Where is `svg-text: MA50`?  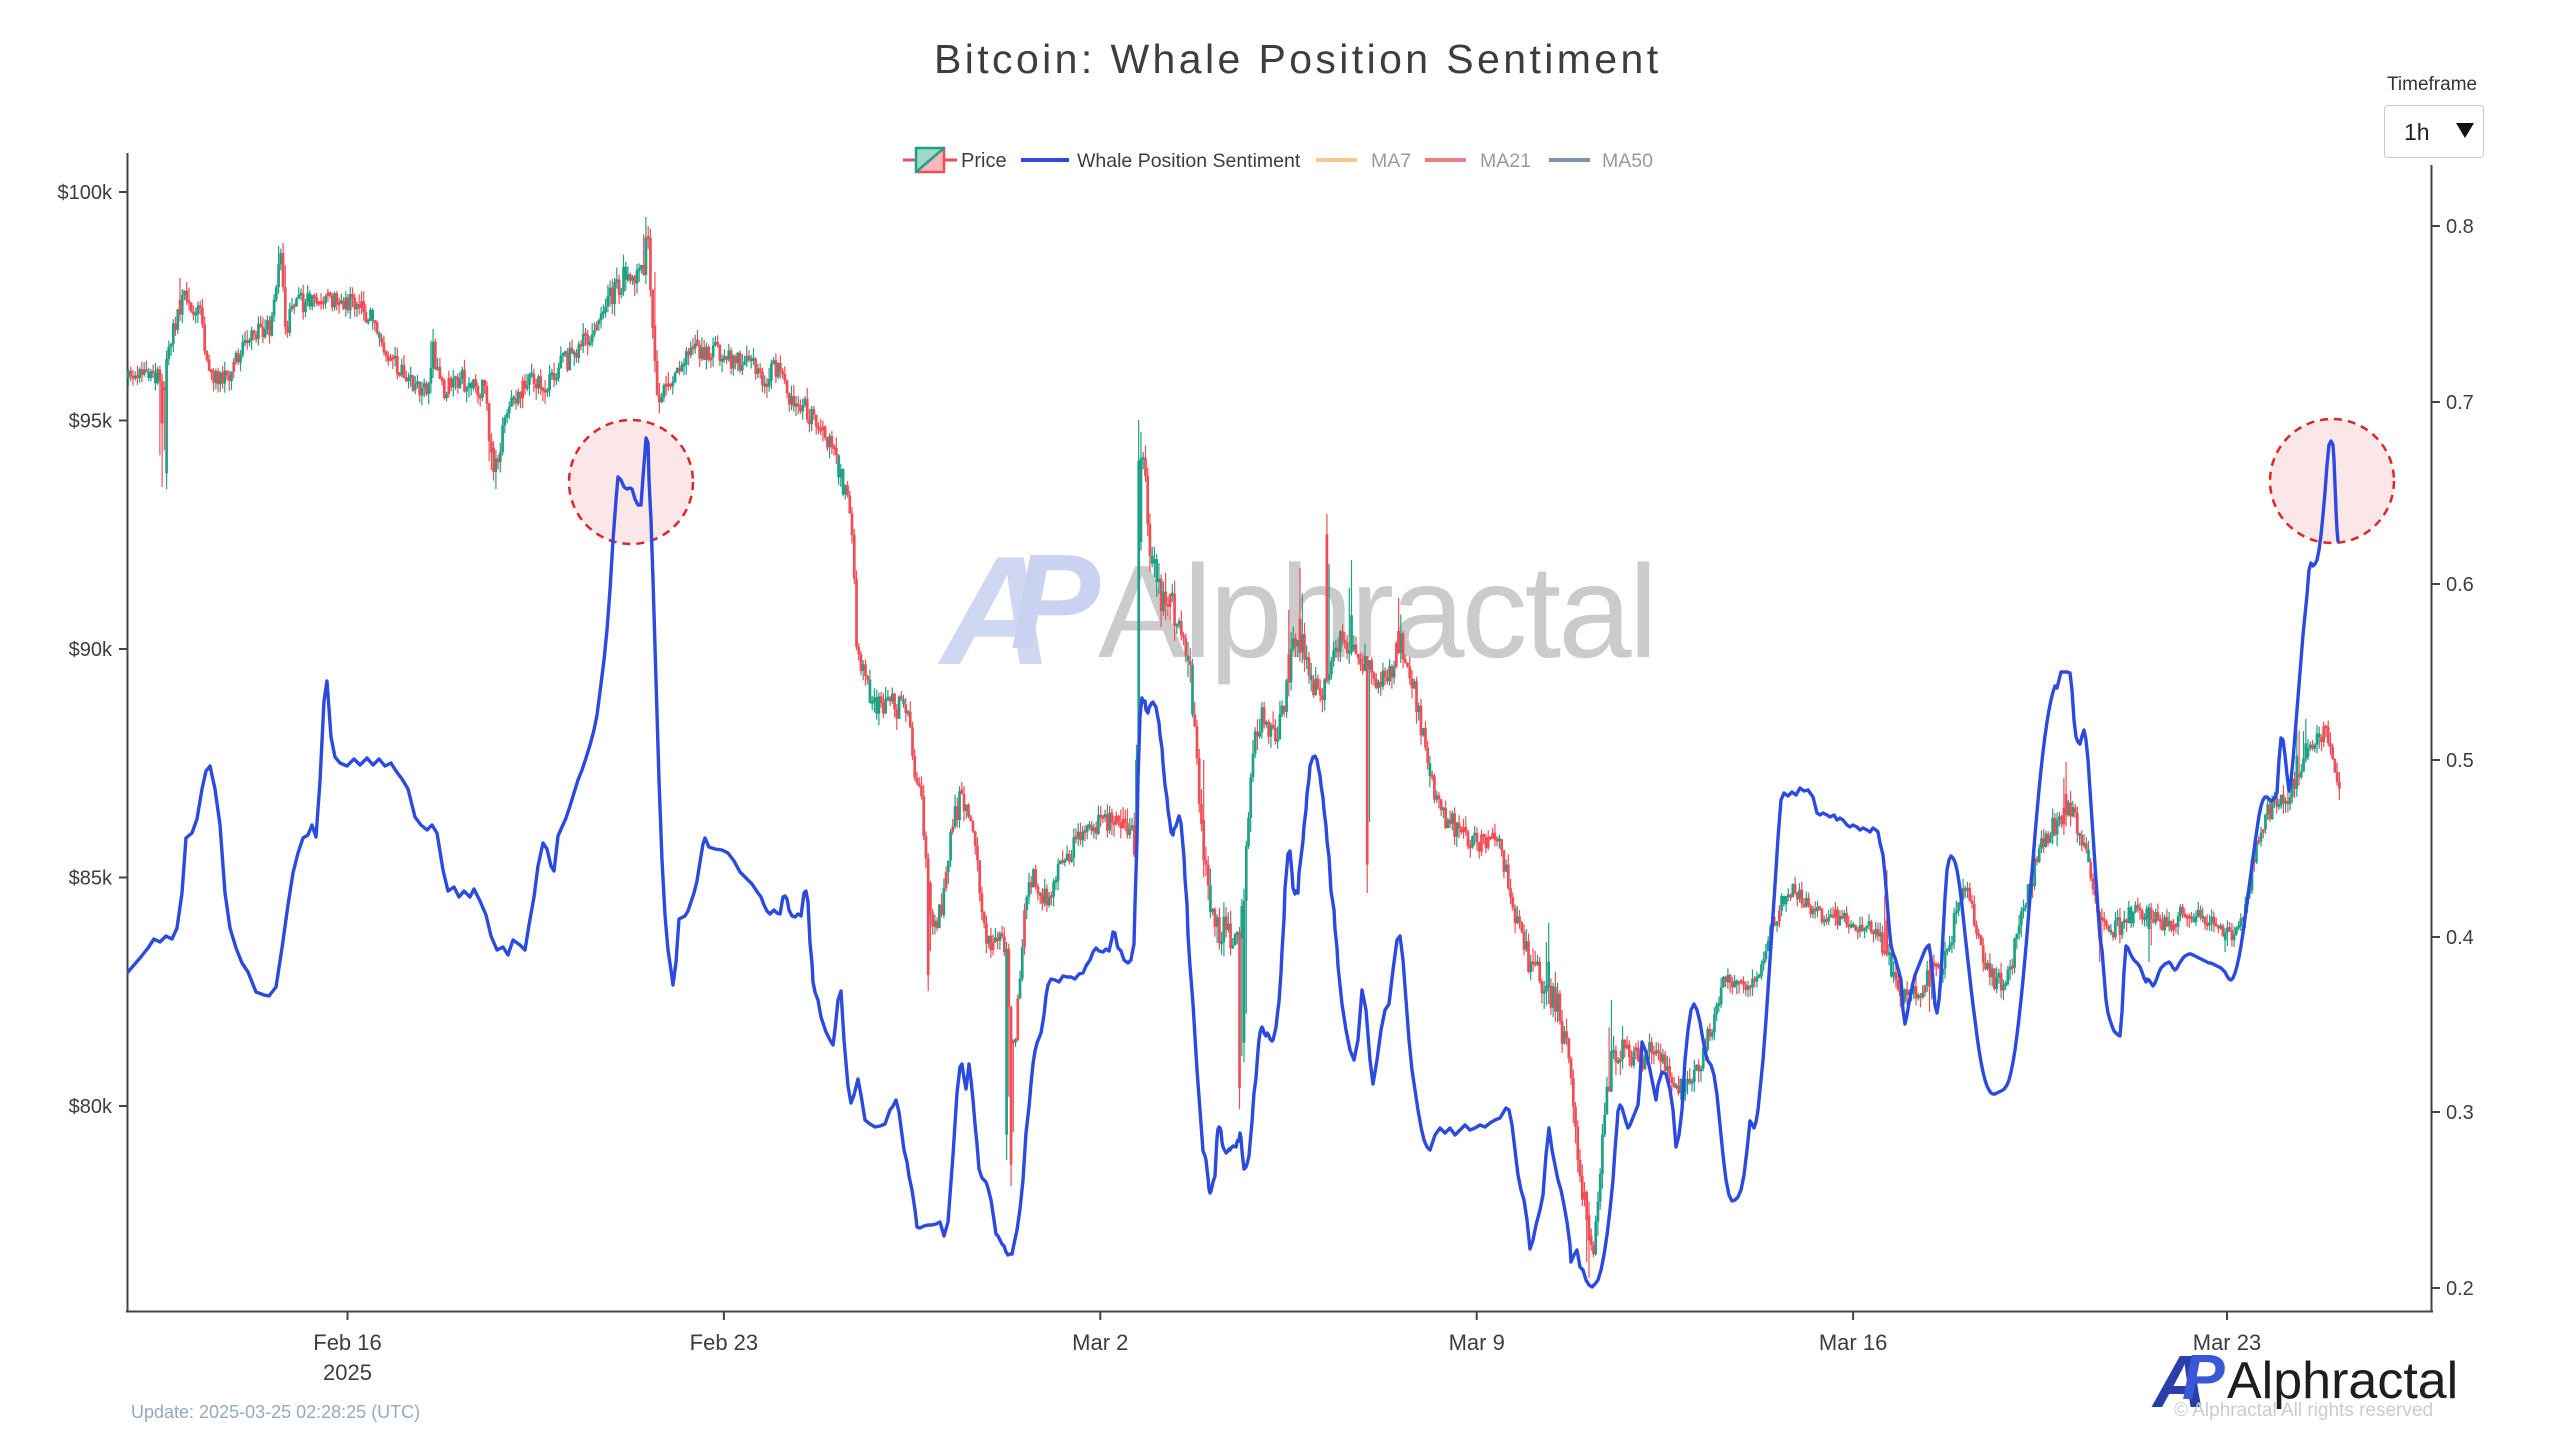 svg-text: MA50 is located at coordinates (1627, 161).